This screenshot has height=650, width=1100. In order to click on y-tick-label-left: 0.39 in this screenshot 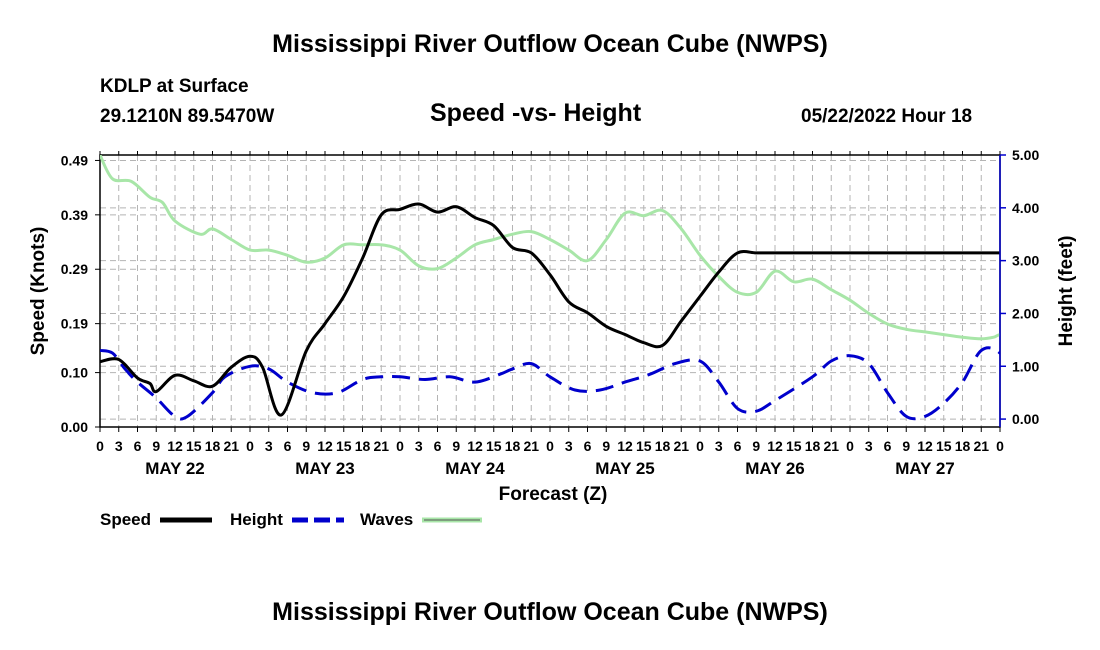, I will do `click(74, 215)`.